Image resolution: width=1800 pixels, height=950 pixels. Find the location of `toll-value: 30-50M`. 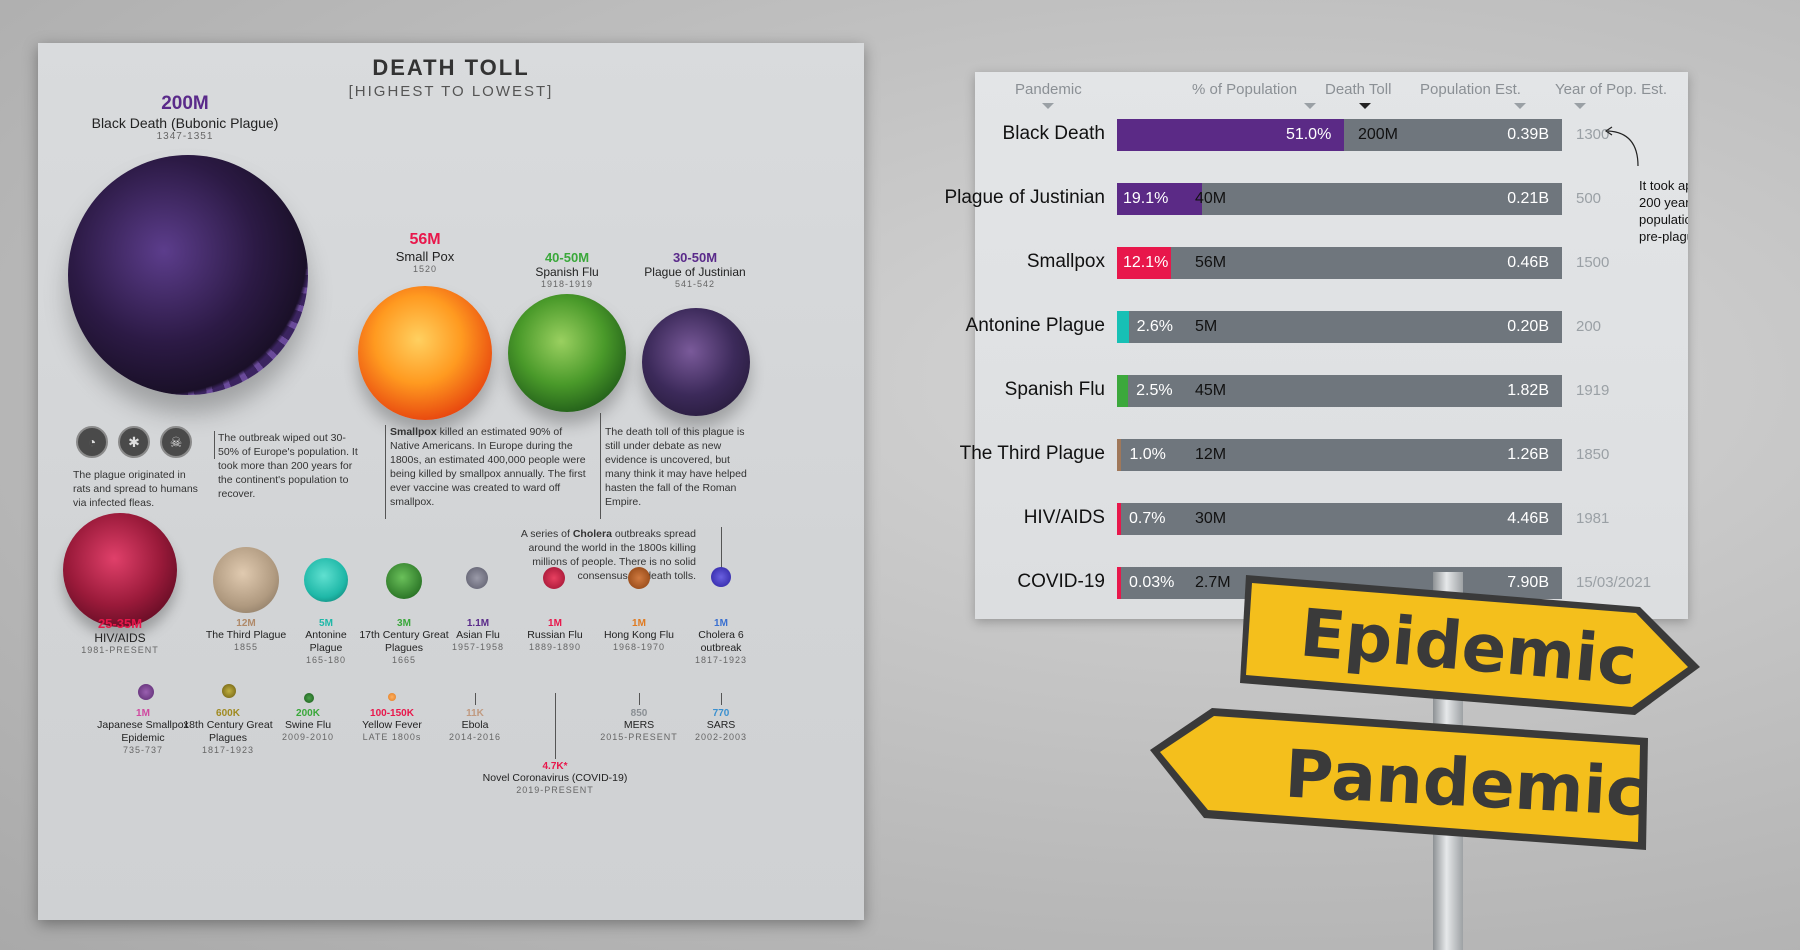

toll-value: 30-50M is located at coordinates (695, 257).